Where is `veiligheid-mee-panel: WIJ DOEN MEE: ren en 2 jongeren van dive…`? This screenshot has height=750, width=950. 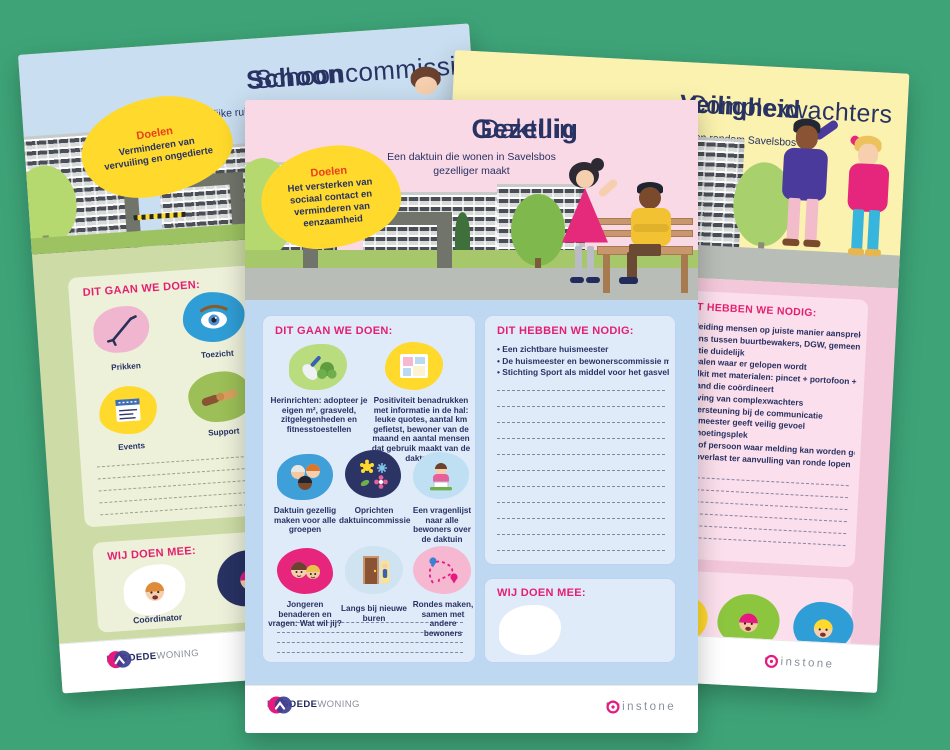
veiligheid-mee-panel: WIJ DOEN MEE: ren en 2 jongeren van dive… is located at coordinates (659, 615).